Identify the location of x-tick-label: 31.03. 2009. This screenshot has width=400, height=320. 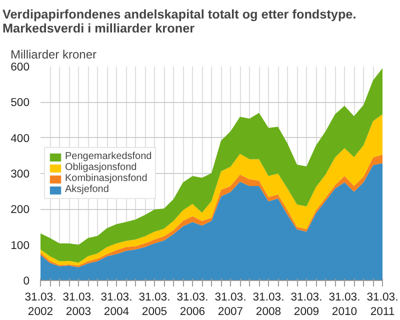
(306, 305).